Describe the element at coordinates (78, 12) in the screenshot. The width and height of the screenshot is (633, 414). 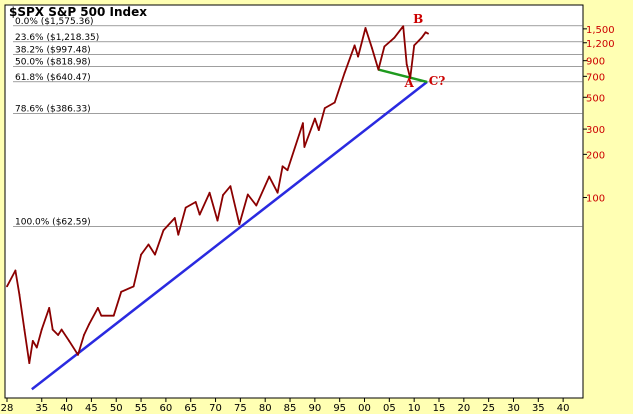
I see `chart-title: $SPX S&P 500 Index` at that location.